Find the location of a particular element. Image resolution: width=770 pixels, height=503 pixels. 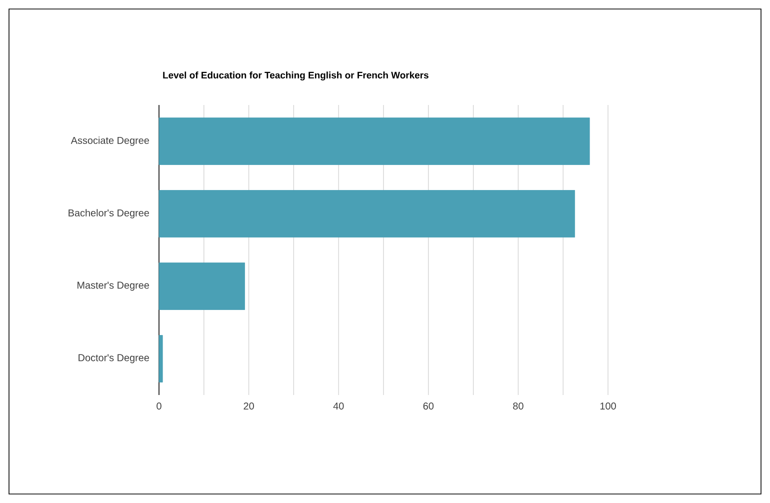

x-tick-label: 80 is located at coordinates (518, 406).